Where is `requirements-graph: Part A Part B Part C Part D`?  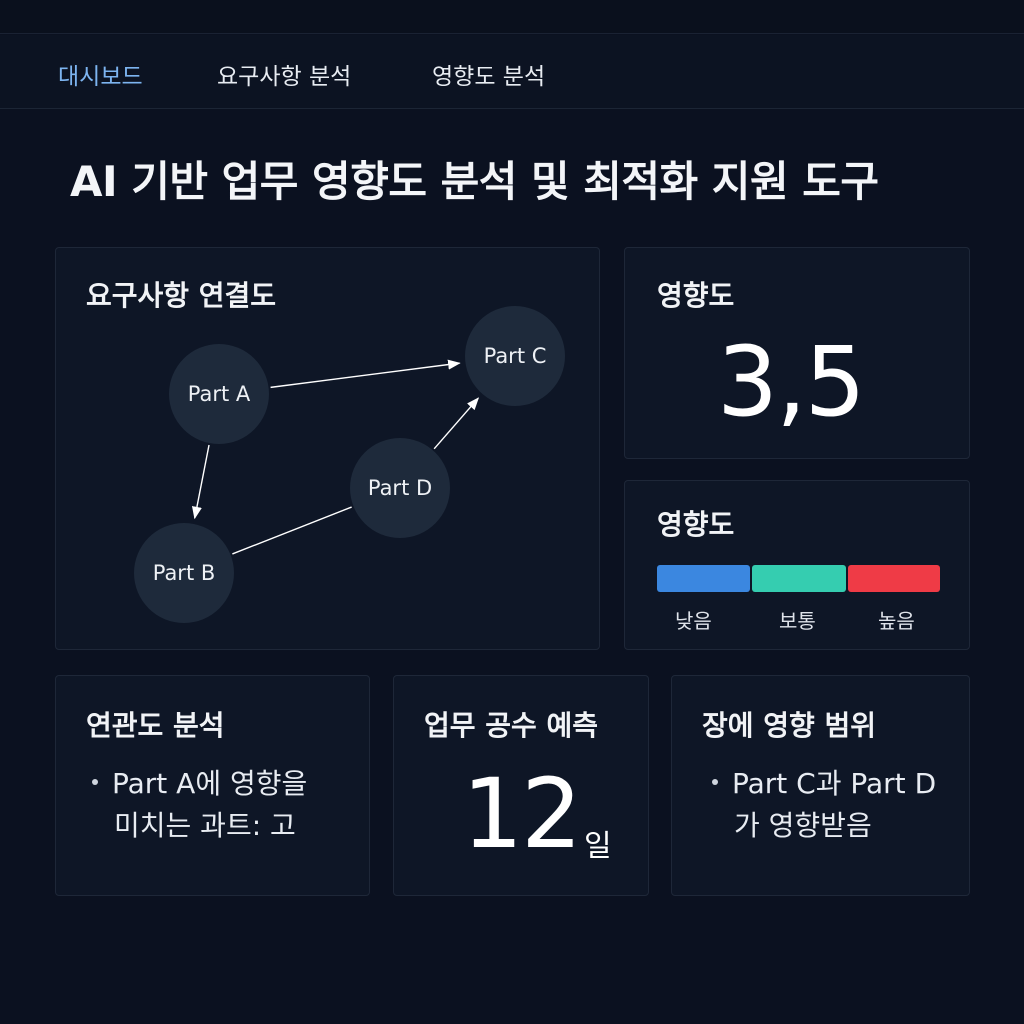 requirements-graph: Part A Part B Part C Part D is located at coordinates (349, 464).